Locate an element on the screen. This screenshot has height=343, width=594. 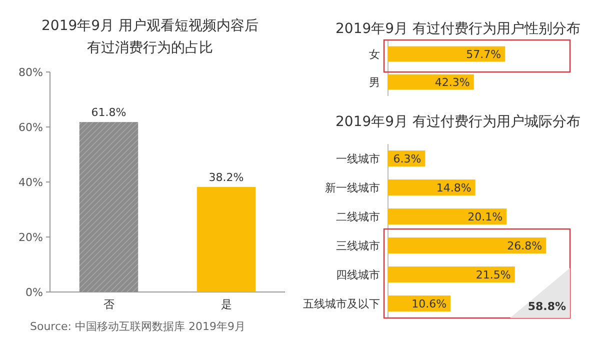
chart-title: 2019年9月 用户观看短视频内容后有过消费行为的占比 is located at coordinates (150, 37).